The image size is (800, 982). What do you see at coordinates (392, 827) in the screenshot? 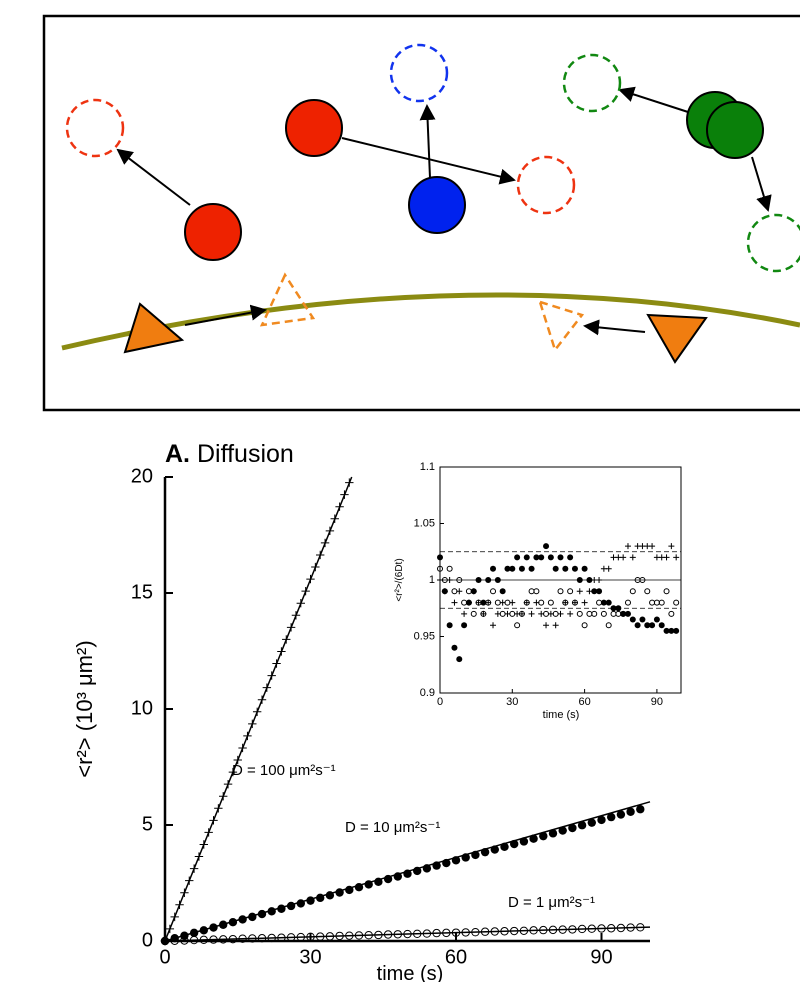
I see `series-annotation: D = 10 μm²s⁻¹` at bounding box center [392, 827].